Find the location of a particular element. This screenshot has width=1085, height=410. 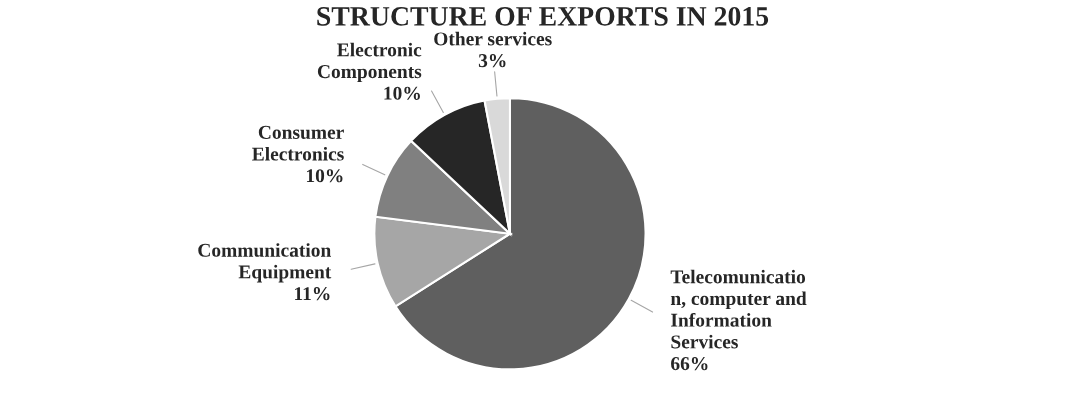

chart-title: STRUCTURE OF EXPORTS IN 2015 is located at coordinates (543, 16).